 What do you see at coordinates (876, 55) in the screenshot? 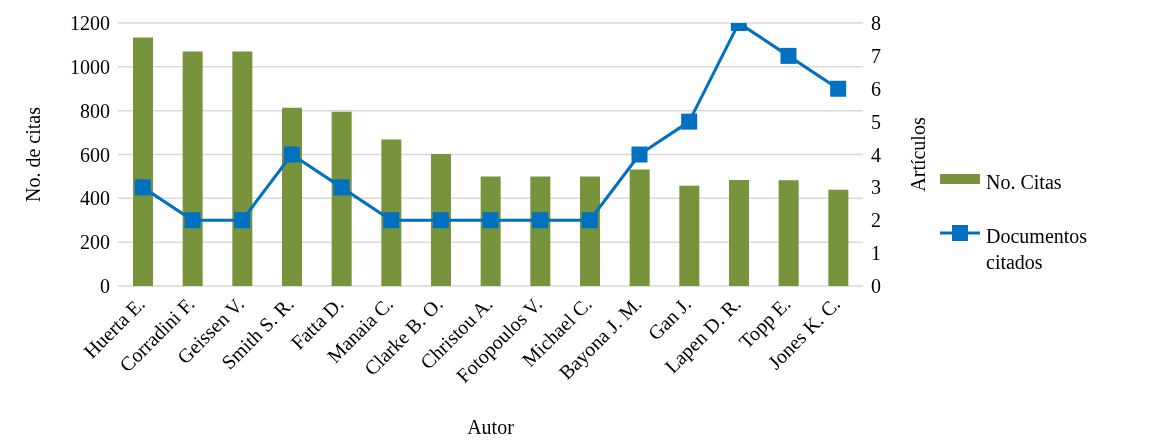
I see `y2-tick-label: 7` at bounding box center [876, 55].